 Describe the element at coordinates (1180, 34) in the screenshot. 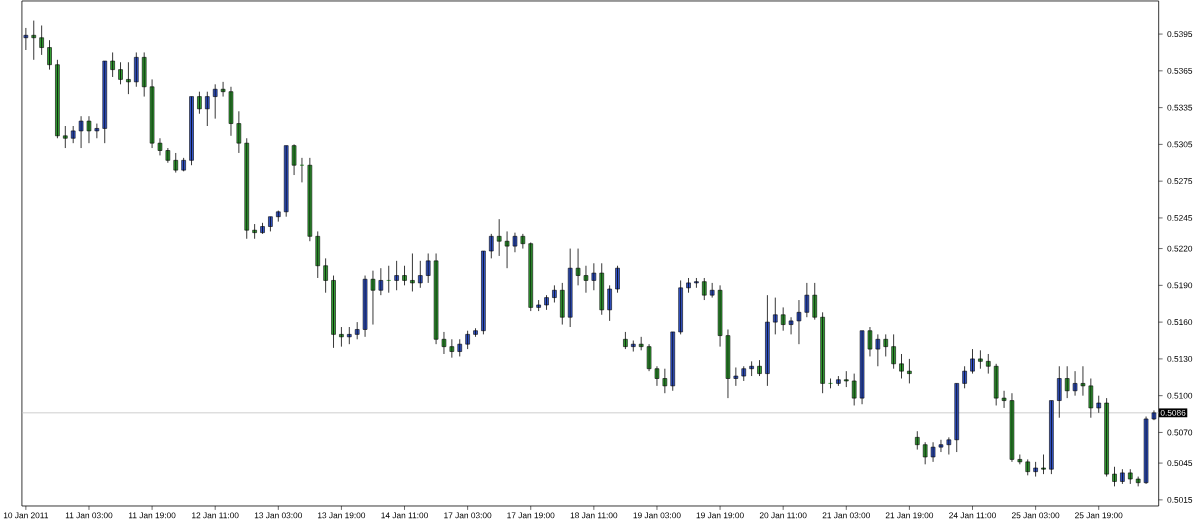

I see `y-tick-label: 0.5395` at that location.